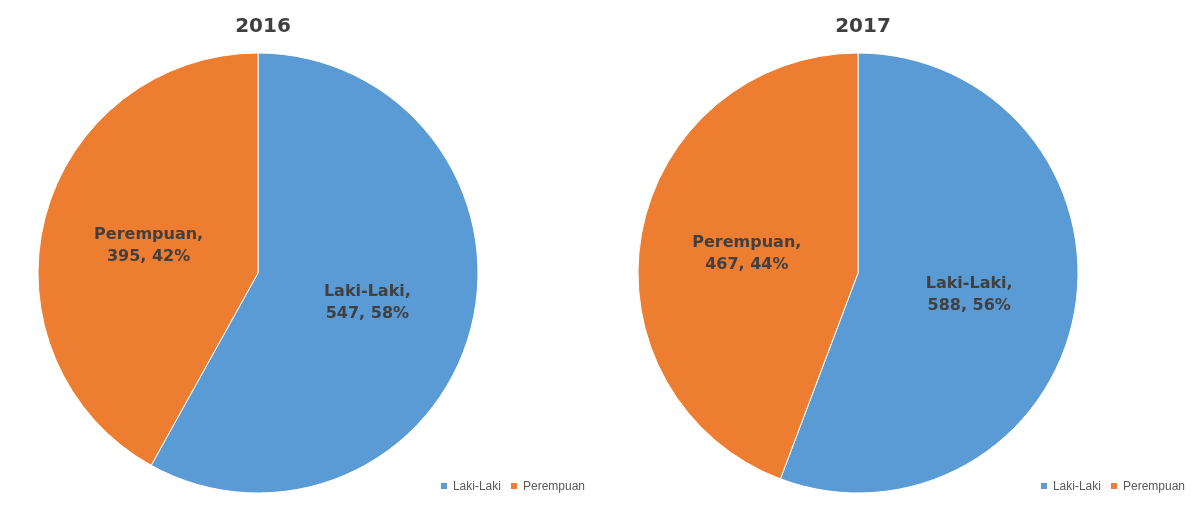  I want to click on data-label: Laki-Laki, 547, 58%, so click(367, 301).